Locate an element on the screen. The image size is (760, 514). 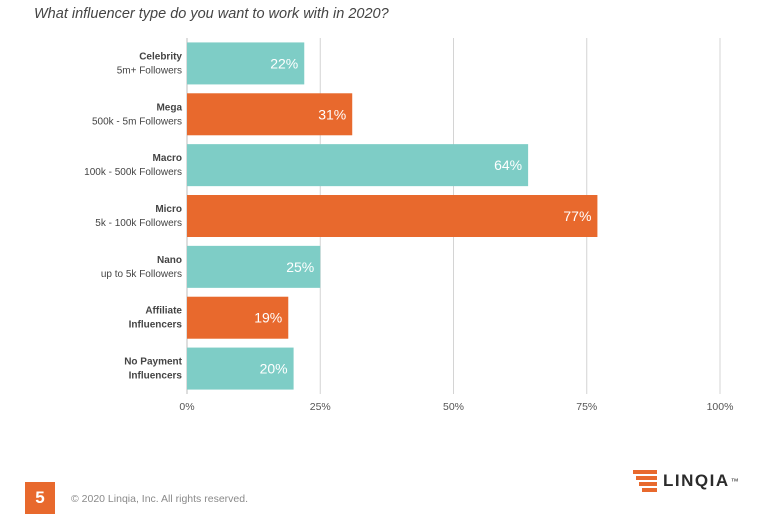
category-sublabel: 5k - 100k Followers is located at coordinates (138, 223).